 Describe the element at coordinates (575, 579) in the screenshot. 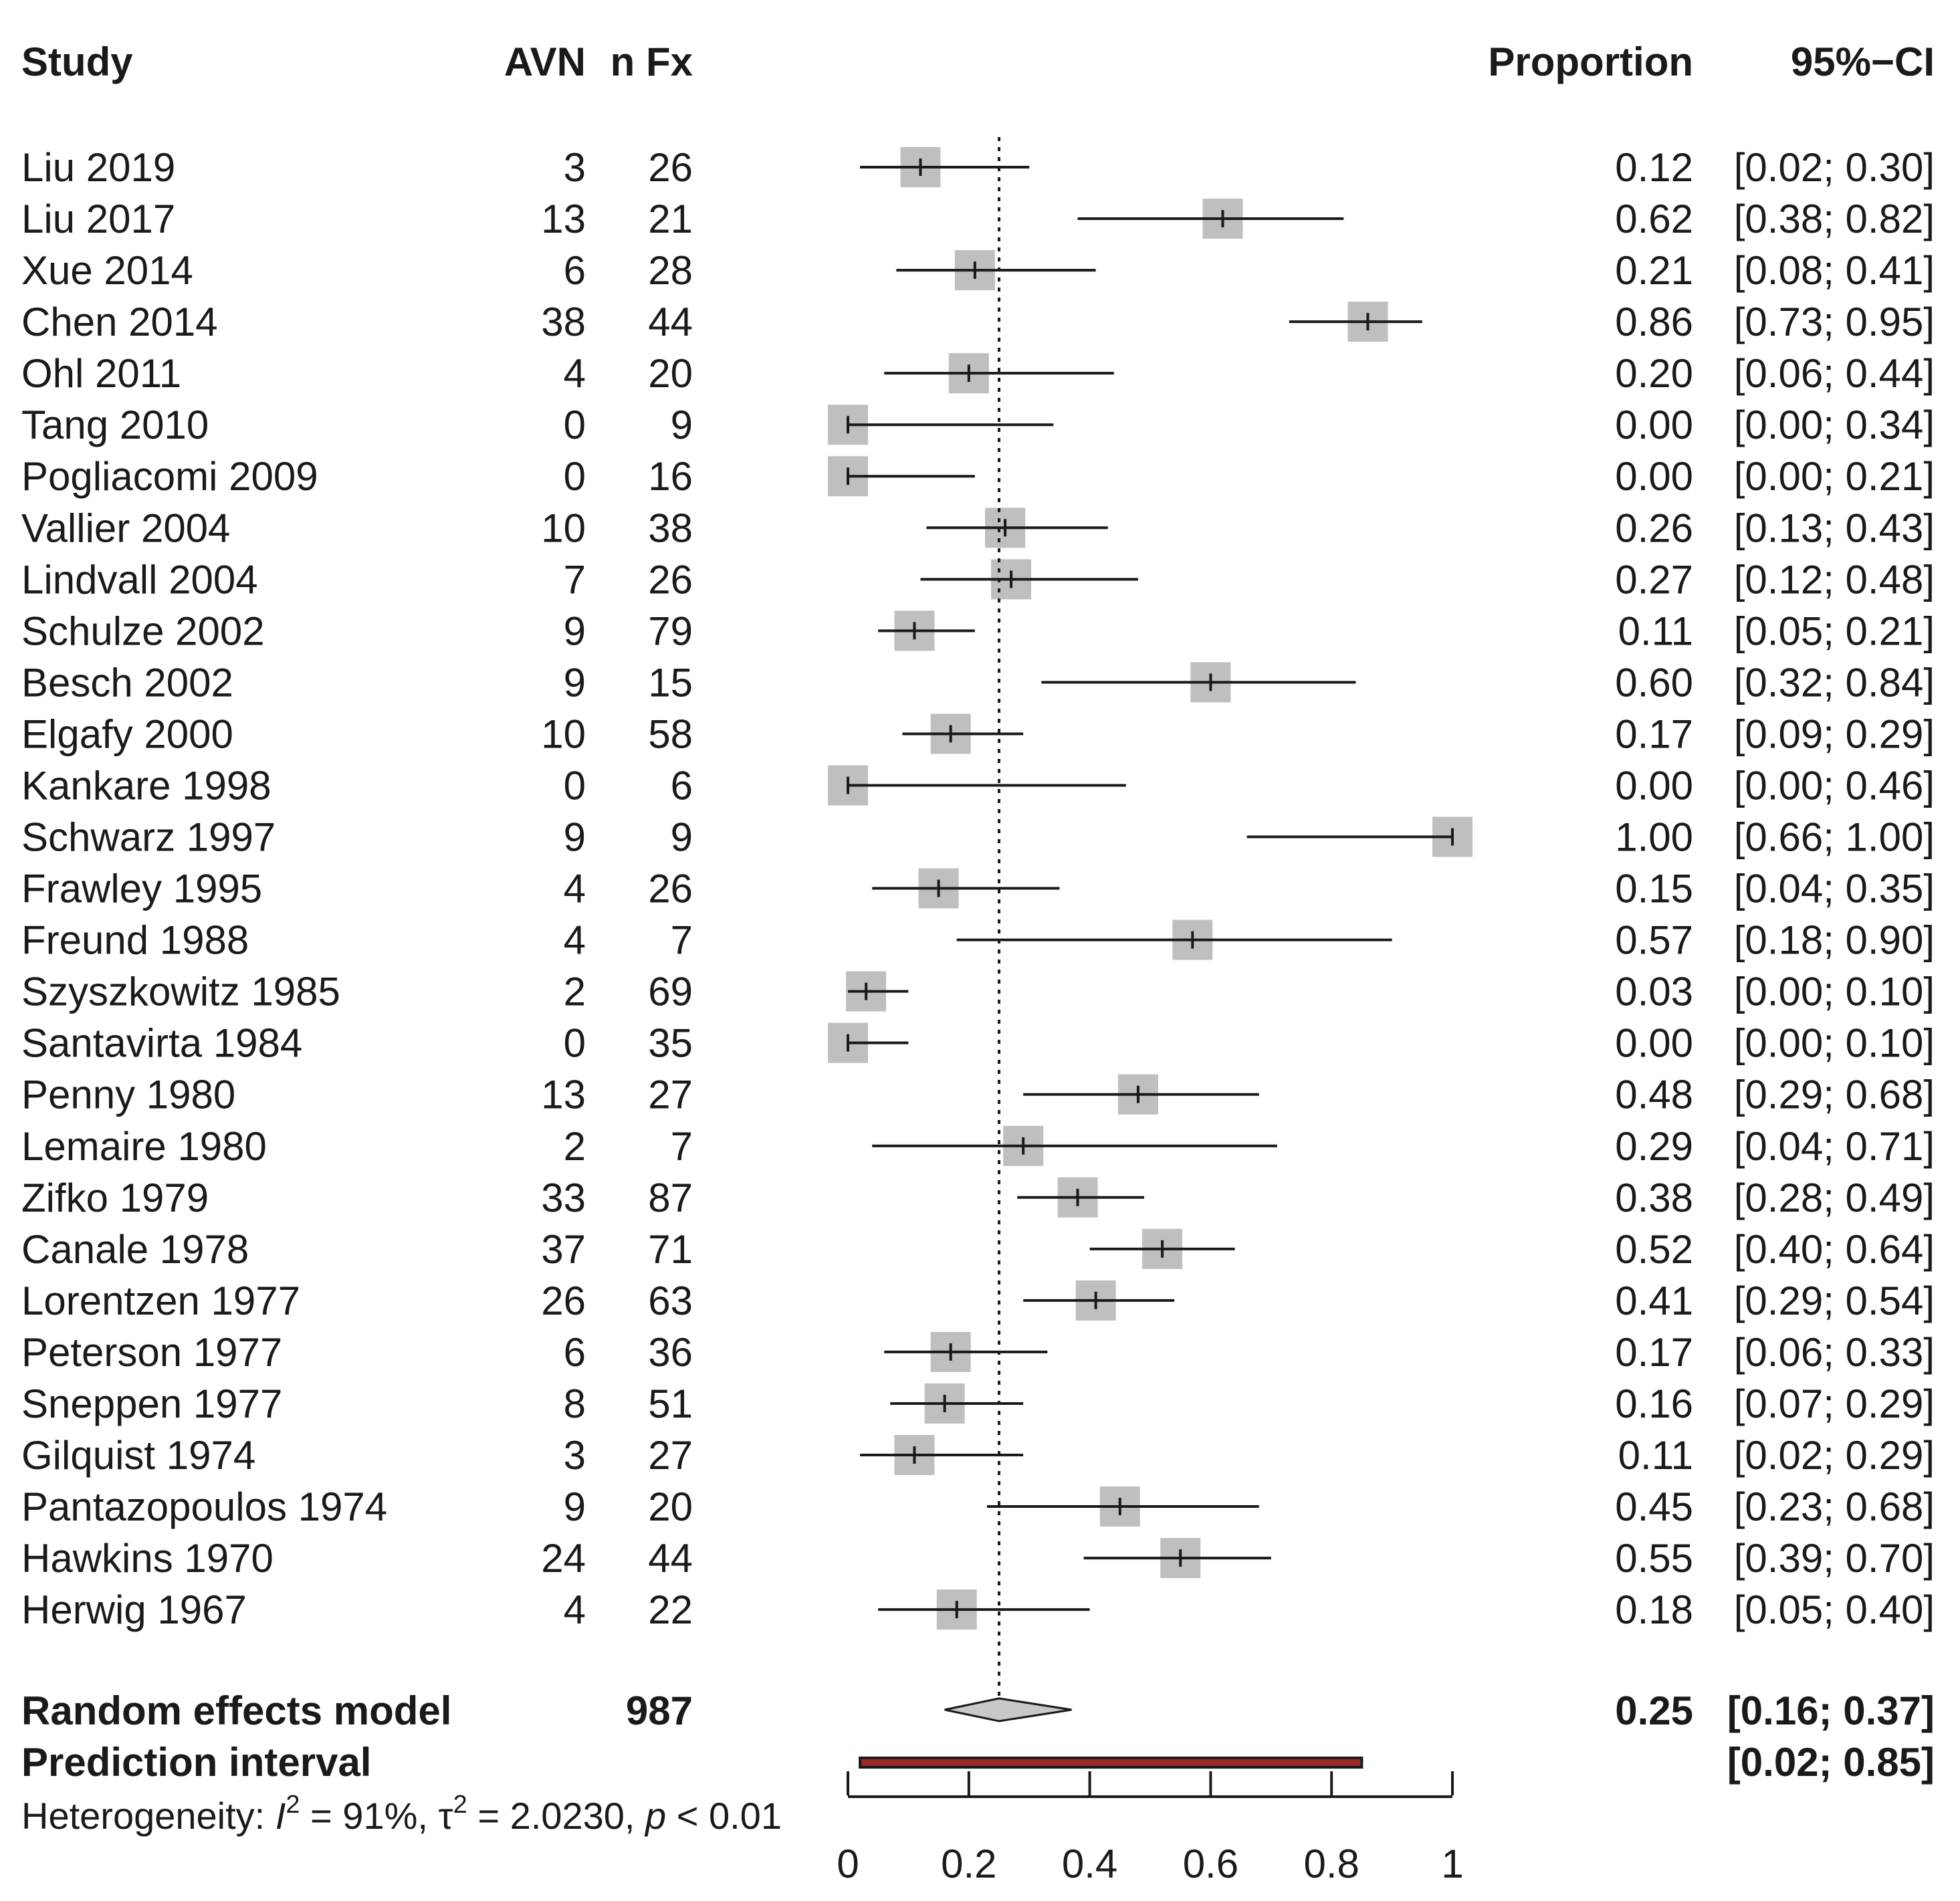

I see `study-avn: 7` at that location.